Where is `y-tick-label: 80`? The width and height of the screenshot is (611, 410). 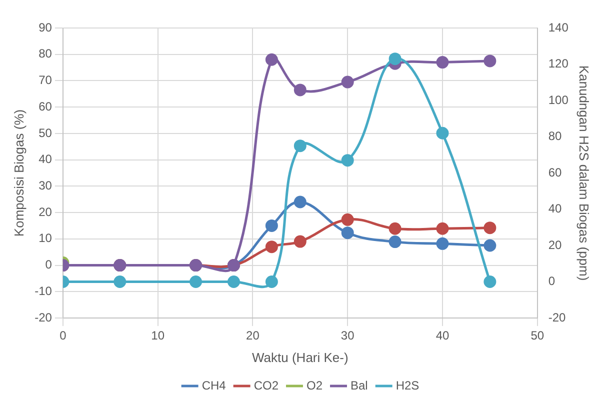 y-tick-label: 80 is located at coordinates (45, 53).